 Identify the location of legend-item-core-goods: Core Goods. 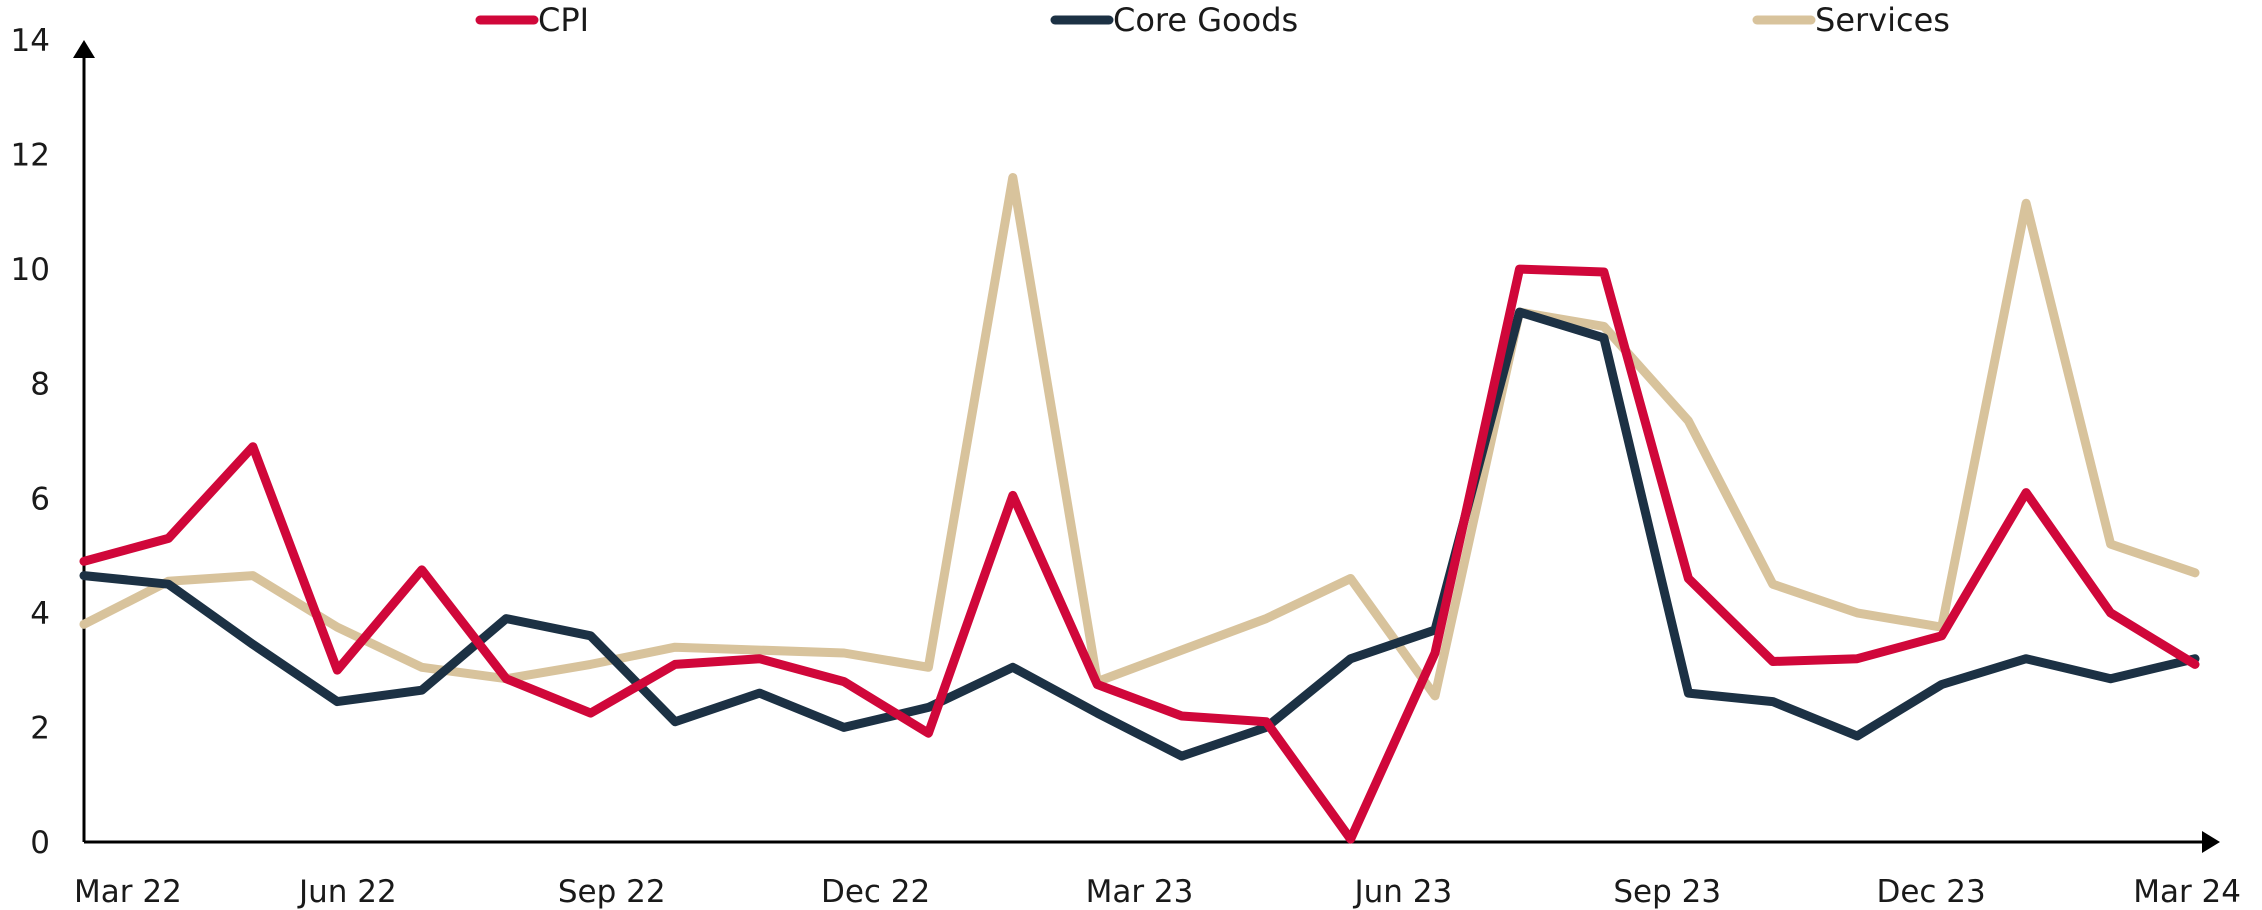
(1176, 20).